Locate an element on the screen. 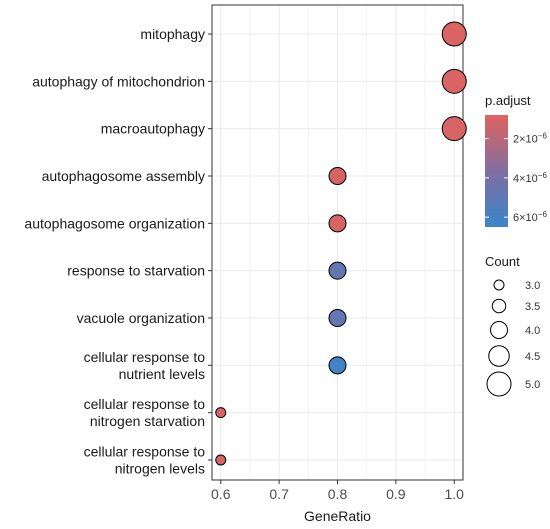 The height and width of the screenshot is (529, 550). category-label: cellular response to nutrient levels is located at coordinates (145, 365).